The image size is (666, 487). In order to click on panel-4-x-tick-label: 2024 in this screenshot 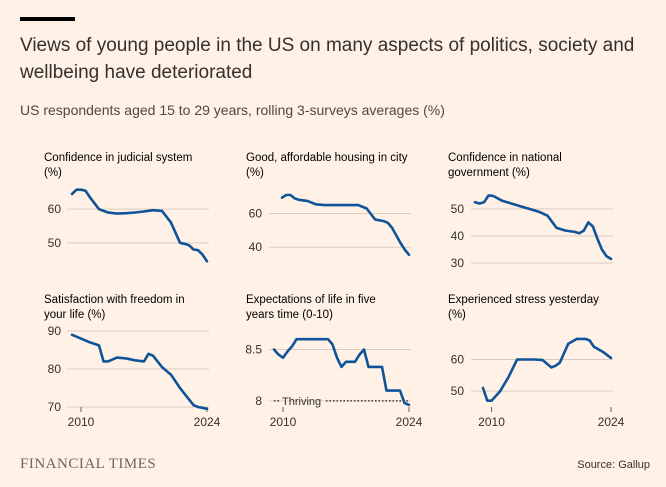, I will do `click(207, 422)`.